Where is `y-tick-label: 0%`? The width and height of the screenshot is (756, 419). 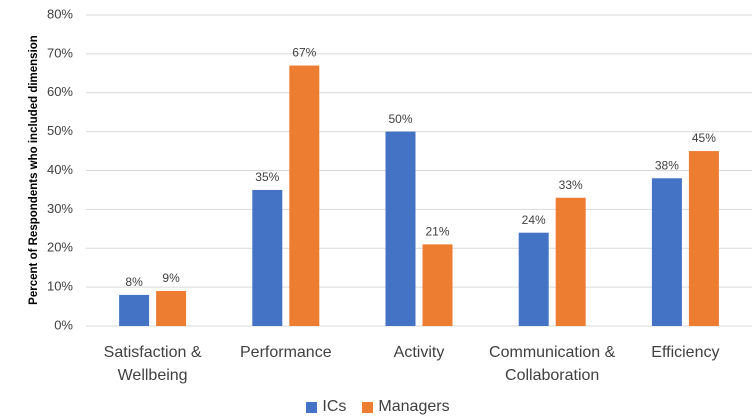
y-tick-label: 0% is located at coordinates (63, 324).